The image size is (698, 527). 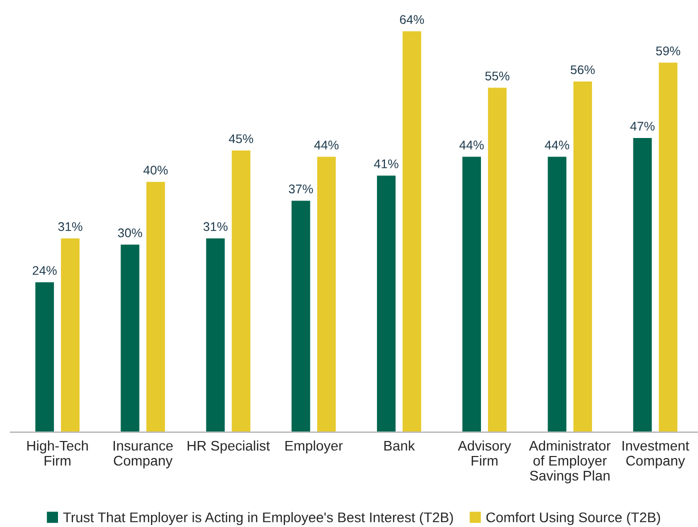 I want to click on legend-label: Comfort Using Source (T2B), so click(x=573, y=519).